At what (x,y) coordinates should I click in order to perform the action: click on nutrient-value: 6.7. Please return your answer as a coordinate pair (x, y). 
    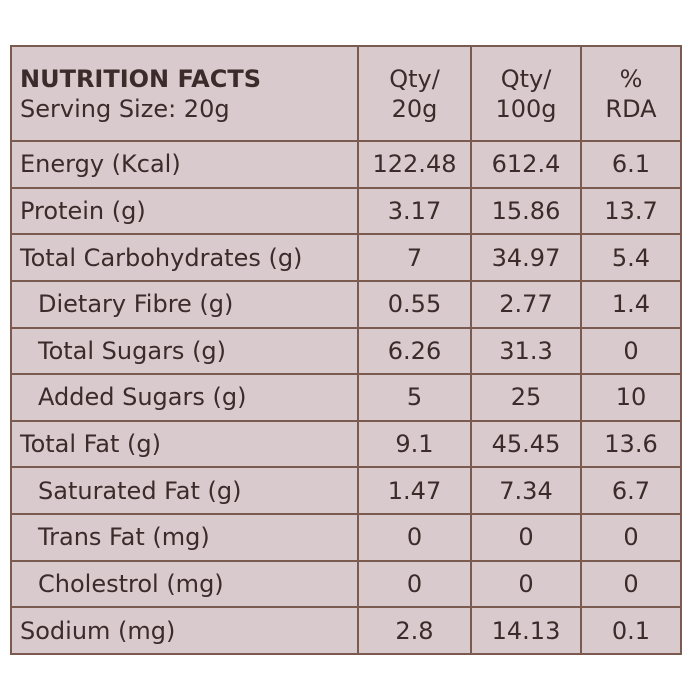
    Looking at the image, I should click on (631, 490).